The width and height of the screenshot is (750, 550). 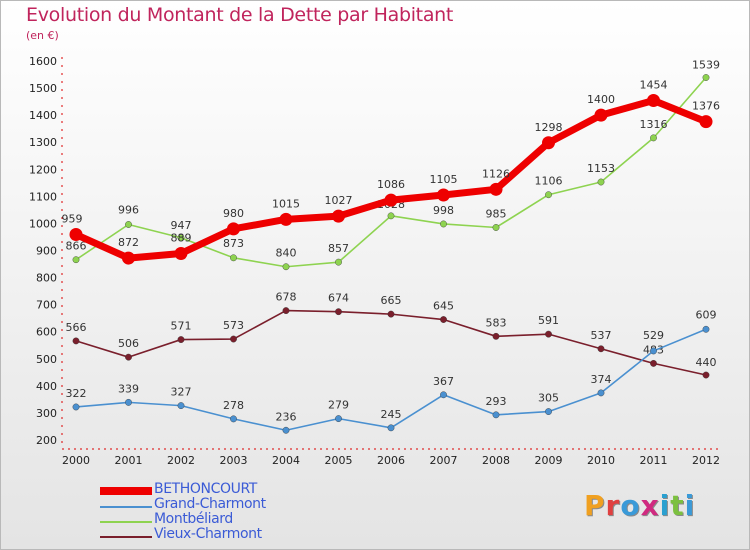 I want to click on data-label-grand-charmont: 374, so click(x=601, y=379).